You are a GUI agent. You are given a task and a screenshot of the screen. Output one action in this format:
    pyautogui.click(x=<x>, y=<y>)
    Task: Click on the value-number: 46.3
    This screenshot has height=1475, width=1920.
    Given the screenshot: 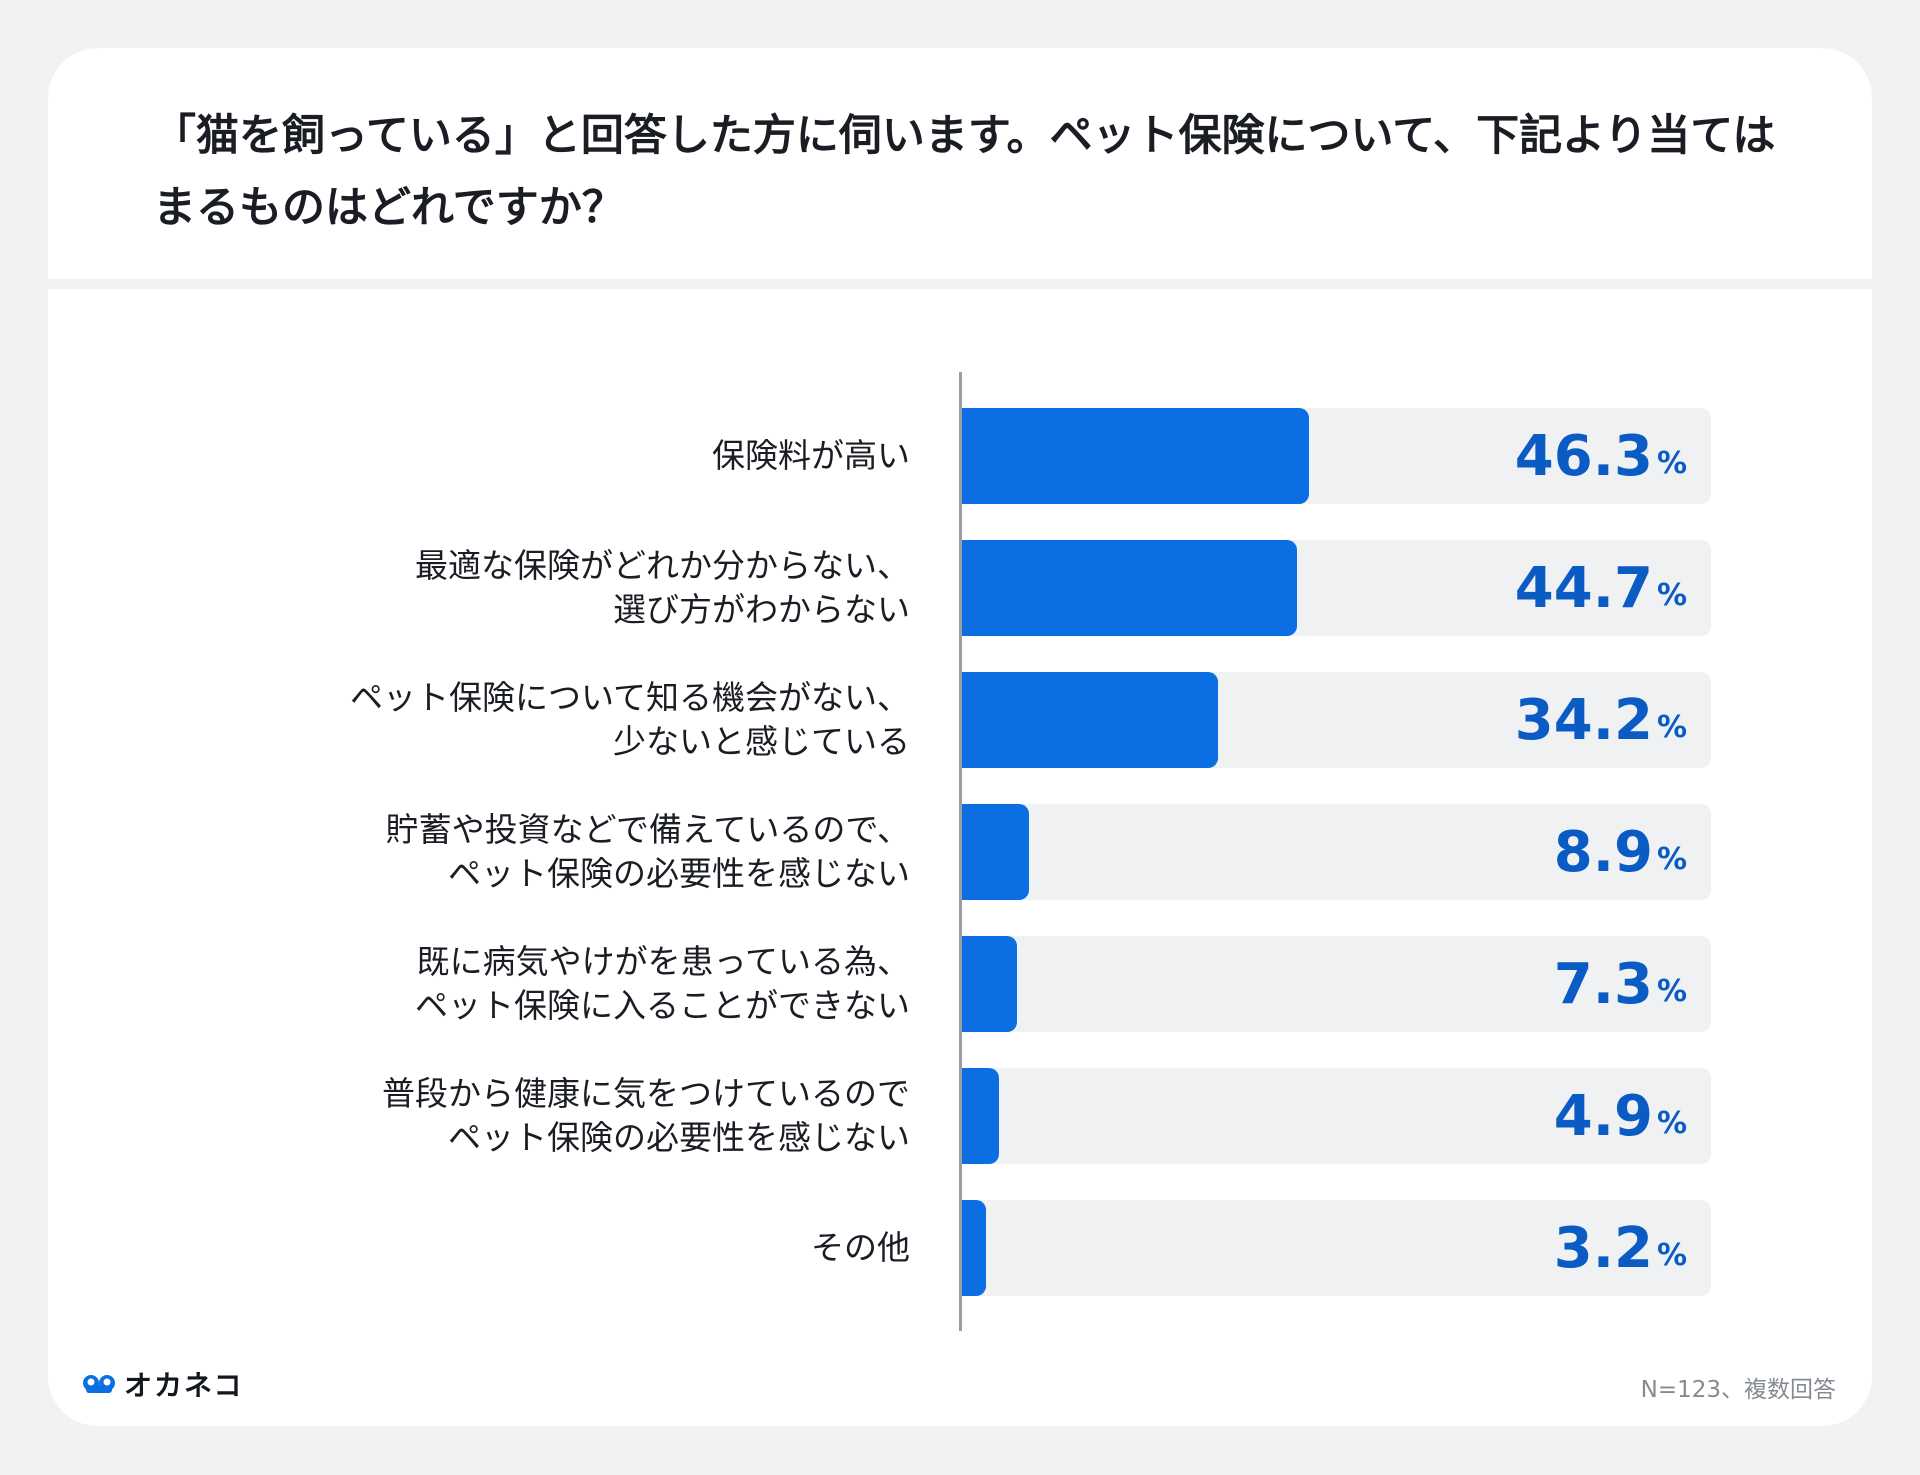 What is the action you would take?
    pyautogui.click(x=1583, y=456)
    